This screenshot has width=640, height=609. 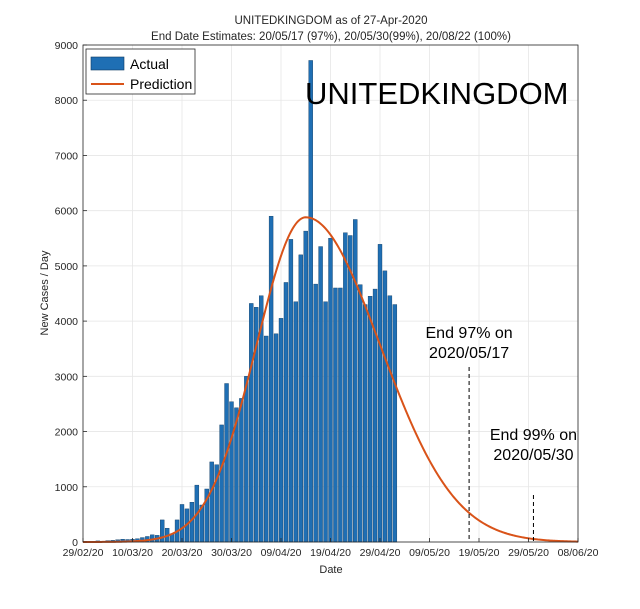 What do you see at coordinates (330, 570) in the screenshot?
I see `x-axis-label: Date` at bounding box center [330, 570].